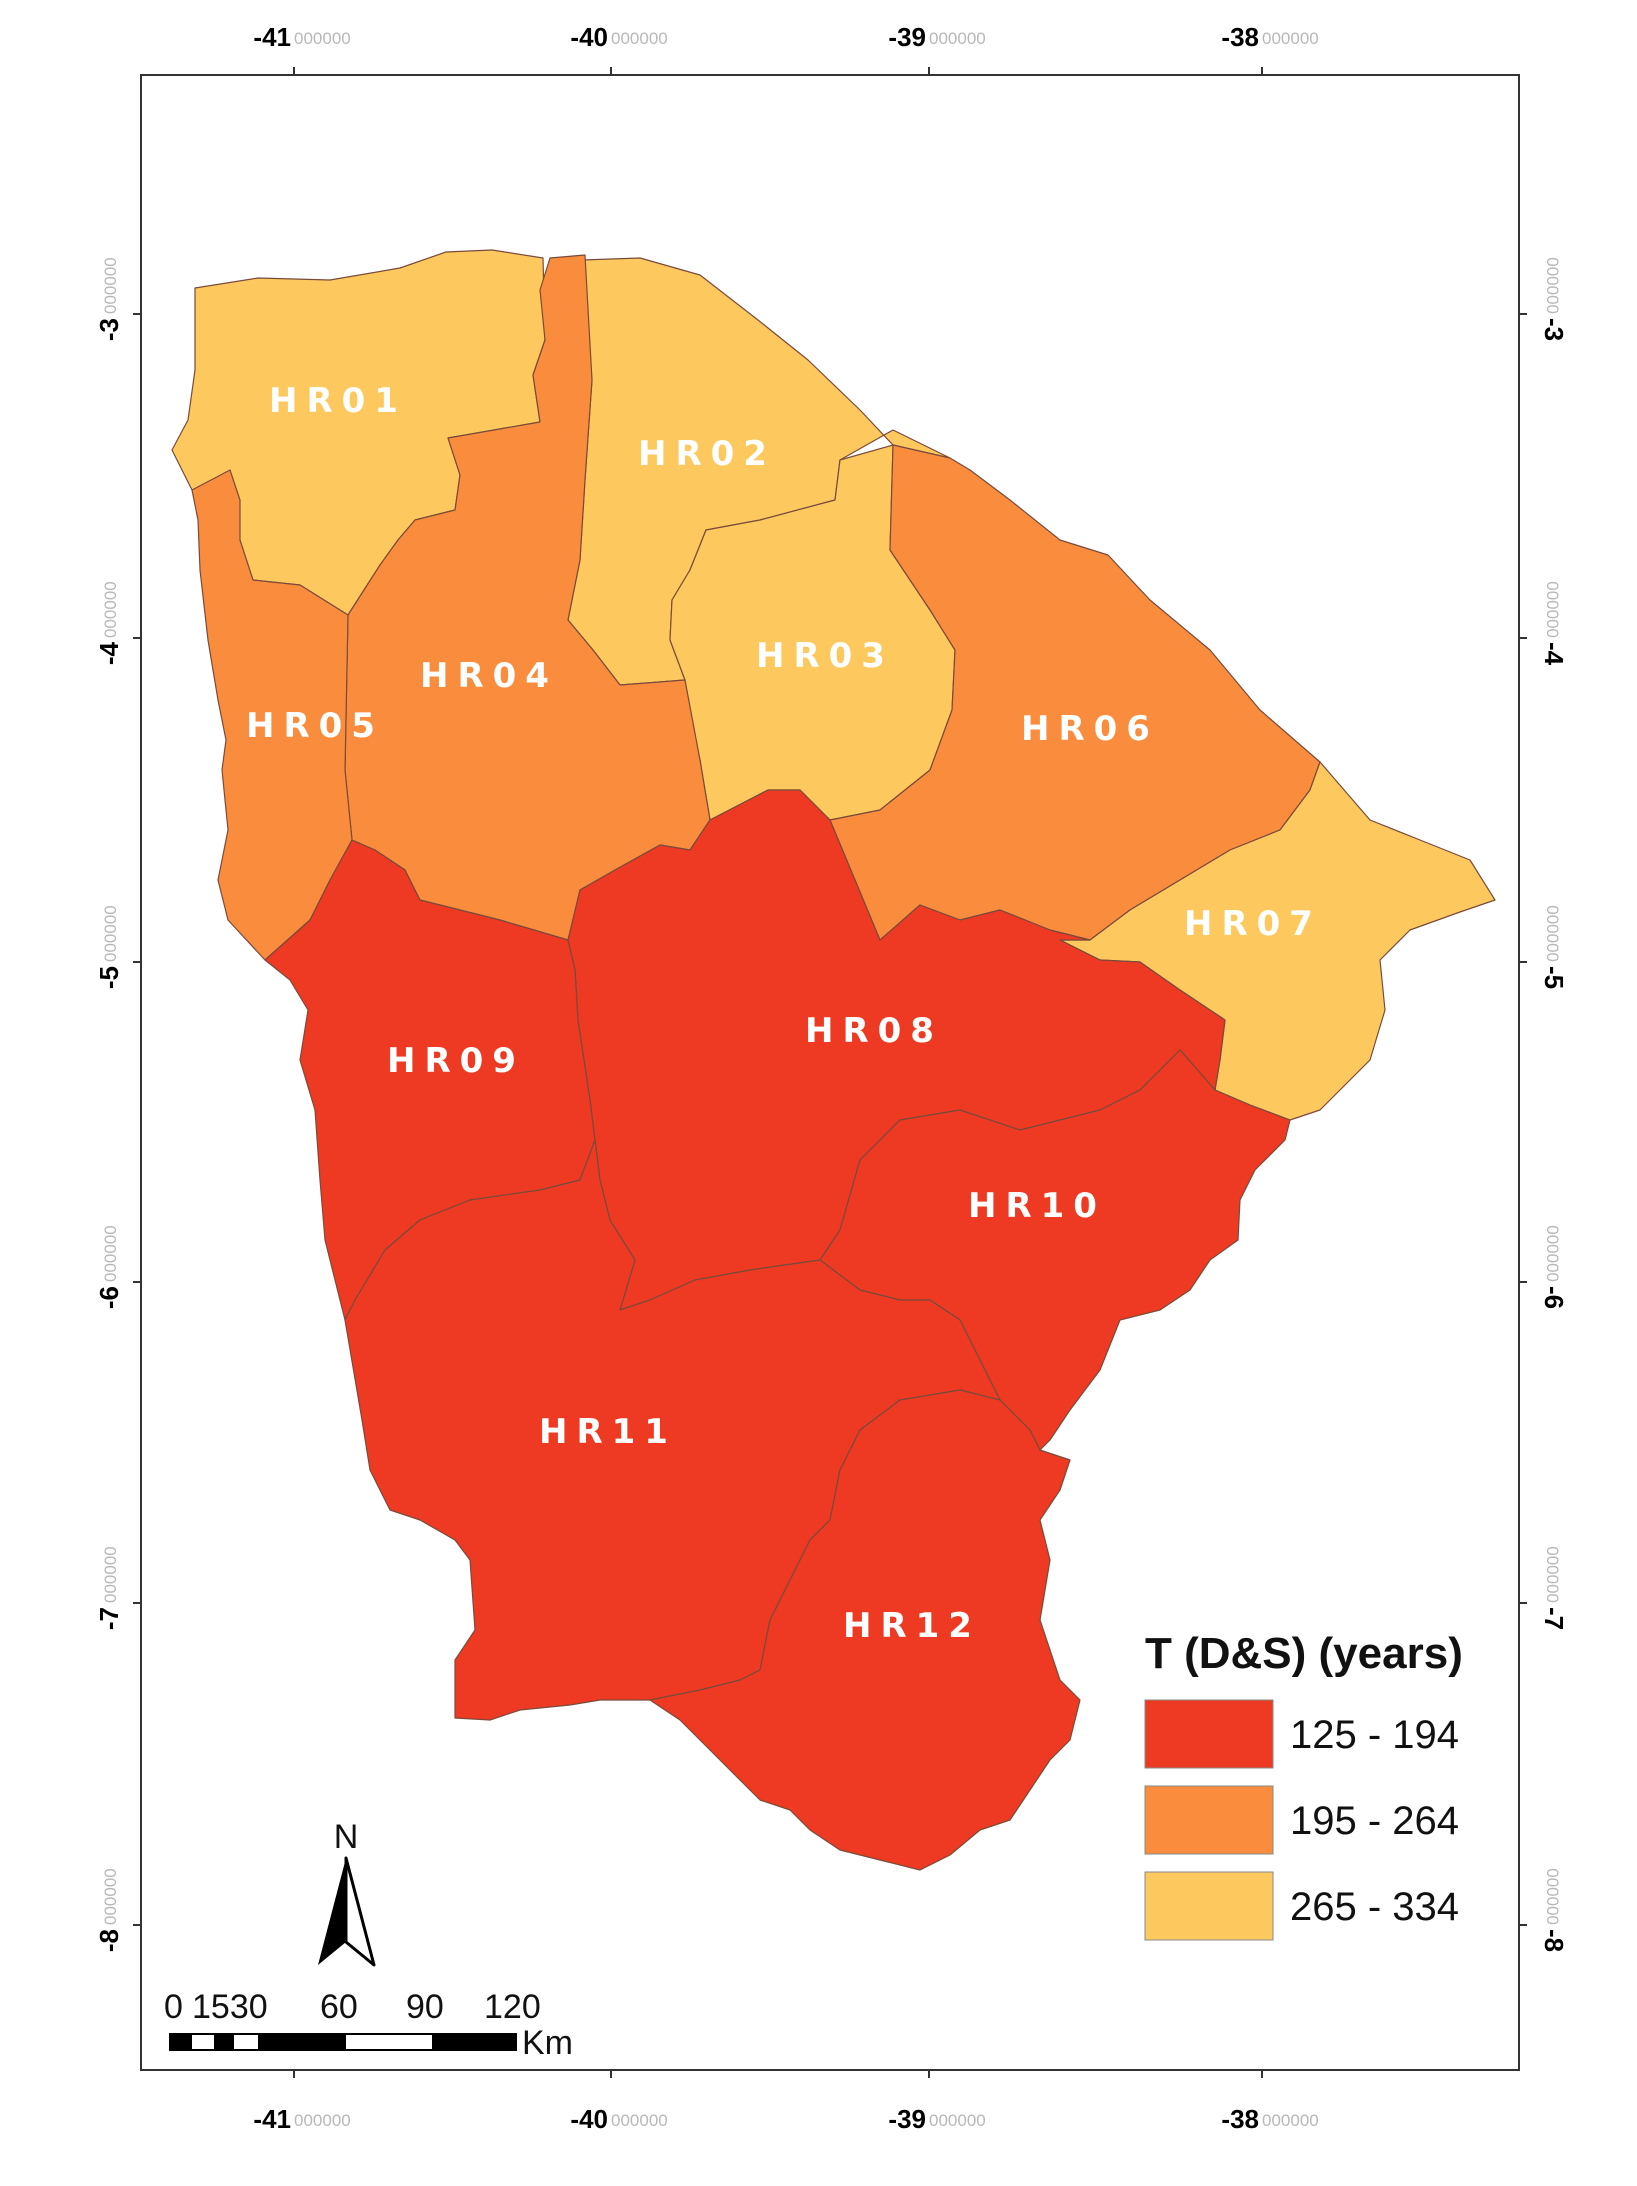  I want to click on scale-label: 0, so click(173, 2007).